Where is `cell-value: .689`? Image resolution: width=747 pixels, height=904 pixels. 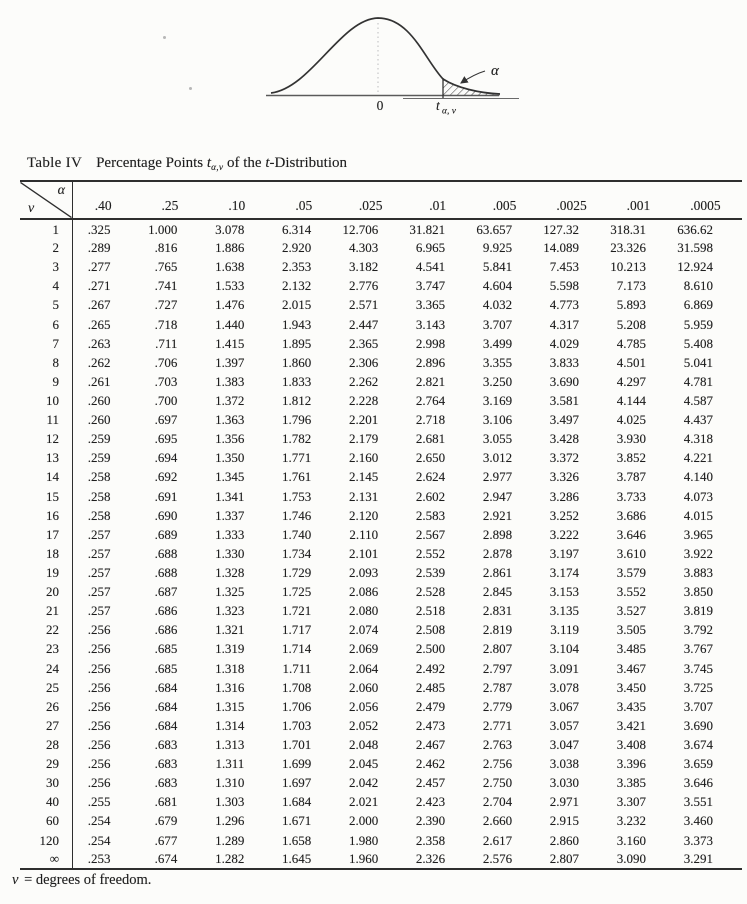
cell-value: .689 is located at coordinates (166, 534).